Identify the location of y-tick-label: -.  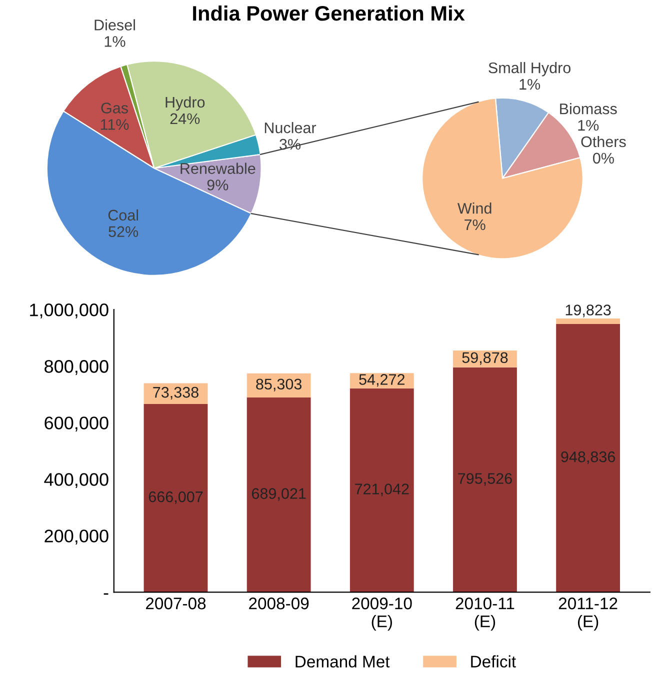
(106, 594).